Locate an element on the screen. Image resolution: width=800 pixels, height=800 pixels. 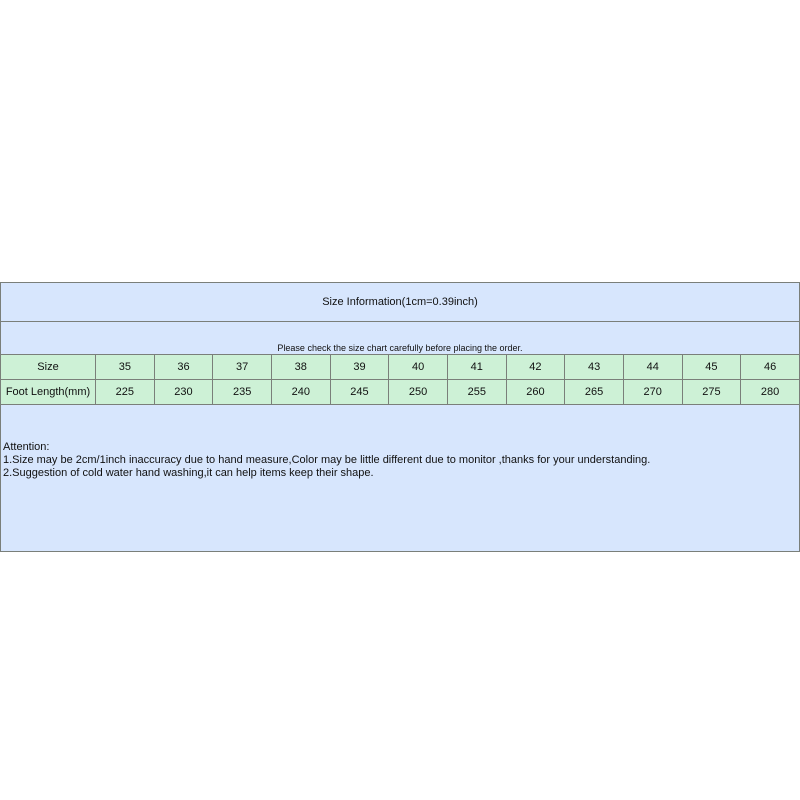
table-cell: 230 is located at coordinates (183, 392).